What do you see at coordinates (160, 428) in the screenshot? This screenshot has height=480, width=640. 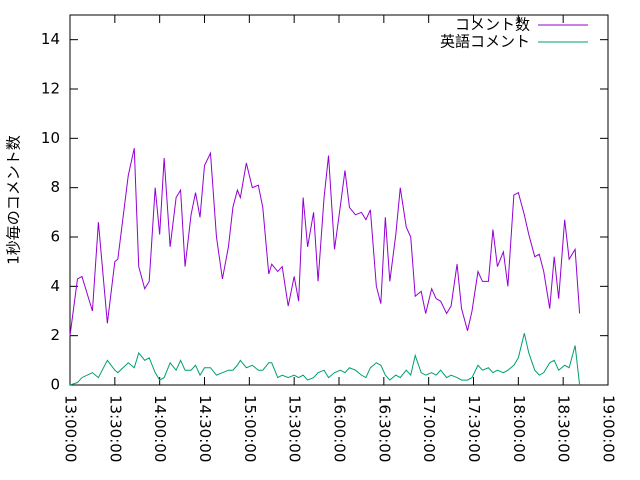 I see `x-tick-label: 14:00:00` at bounding box center [160, 428].